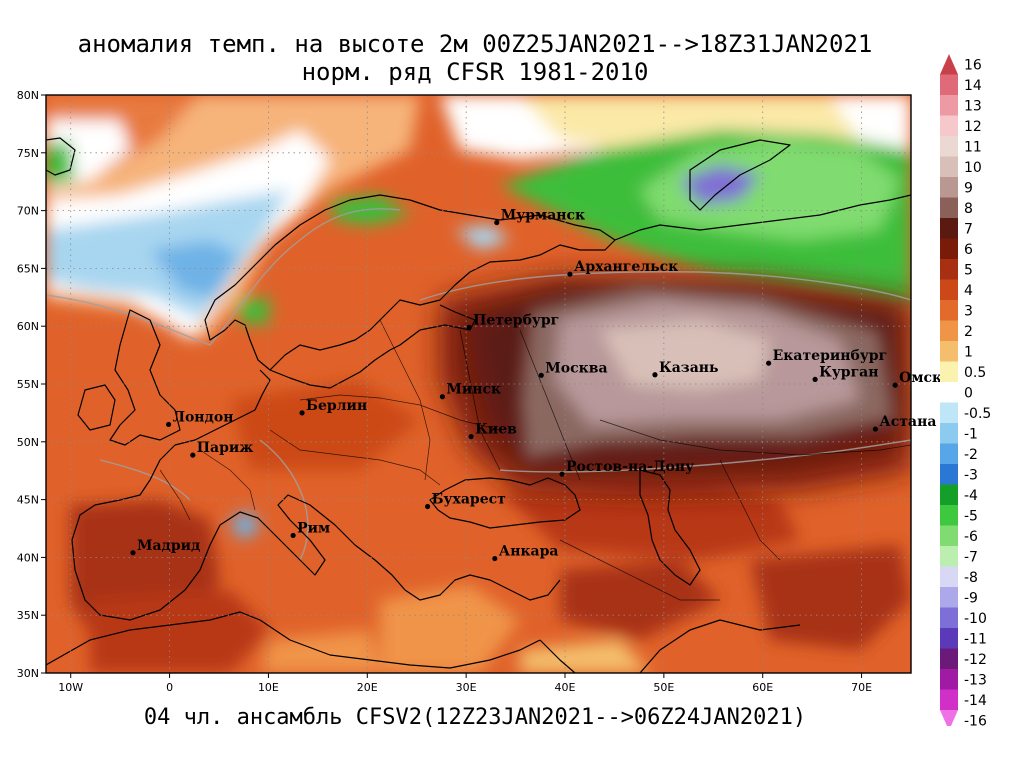  Describe the element at coordinates (670, 646) in the screenshot. I see `arabia-coast` at that location.